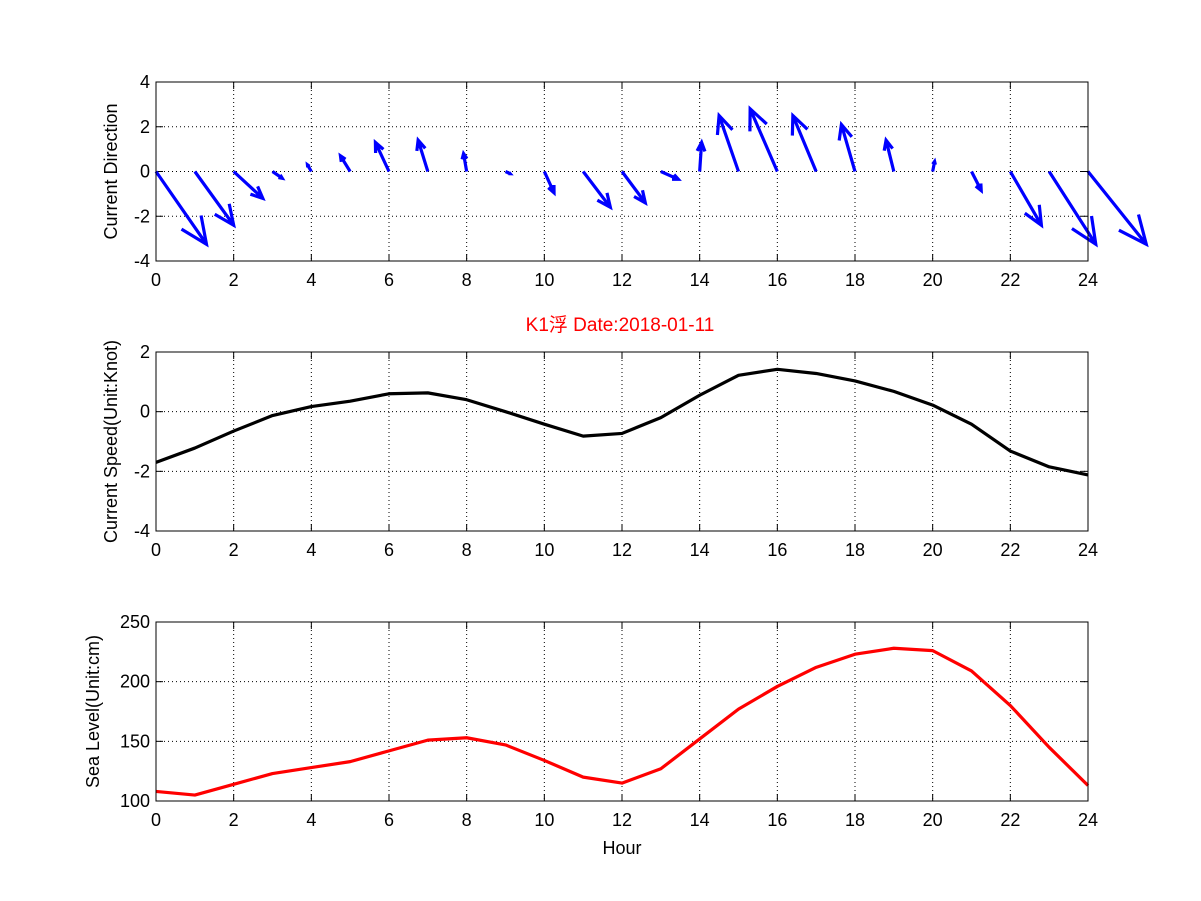 The height and width of the screenshot is (901, 1201). I want to click on current-speed-x-tick-label: 24, so click(1088, 550).